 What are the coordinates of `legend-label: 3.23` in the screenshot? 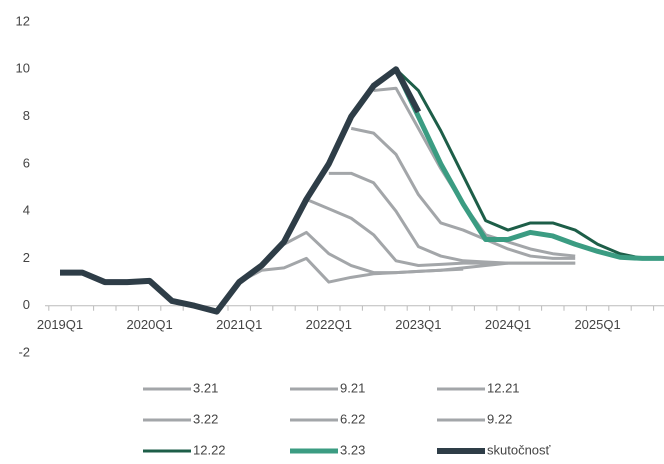 It's located at (352, 449).